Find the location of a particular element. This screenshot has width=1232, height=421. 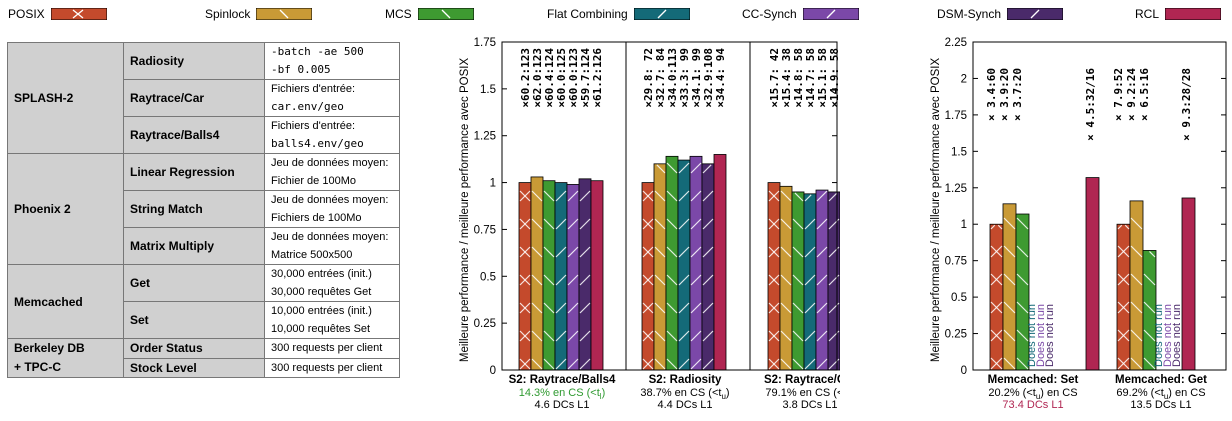

legend-label: Spinlock is located at coordinates (228, 14).